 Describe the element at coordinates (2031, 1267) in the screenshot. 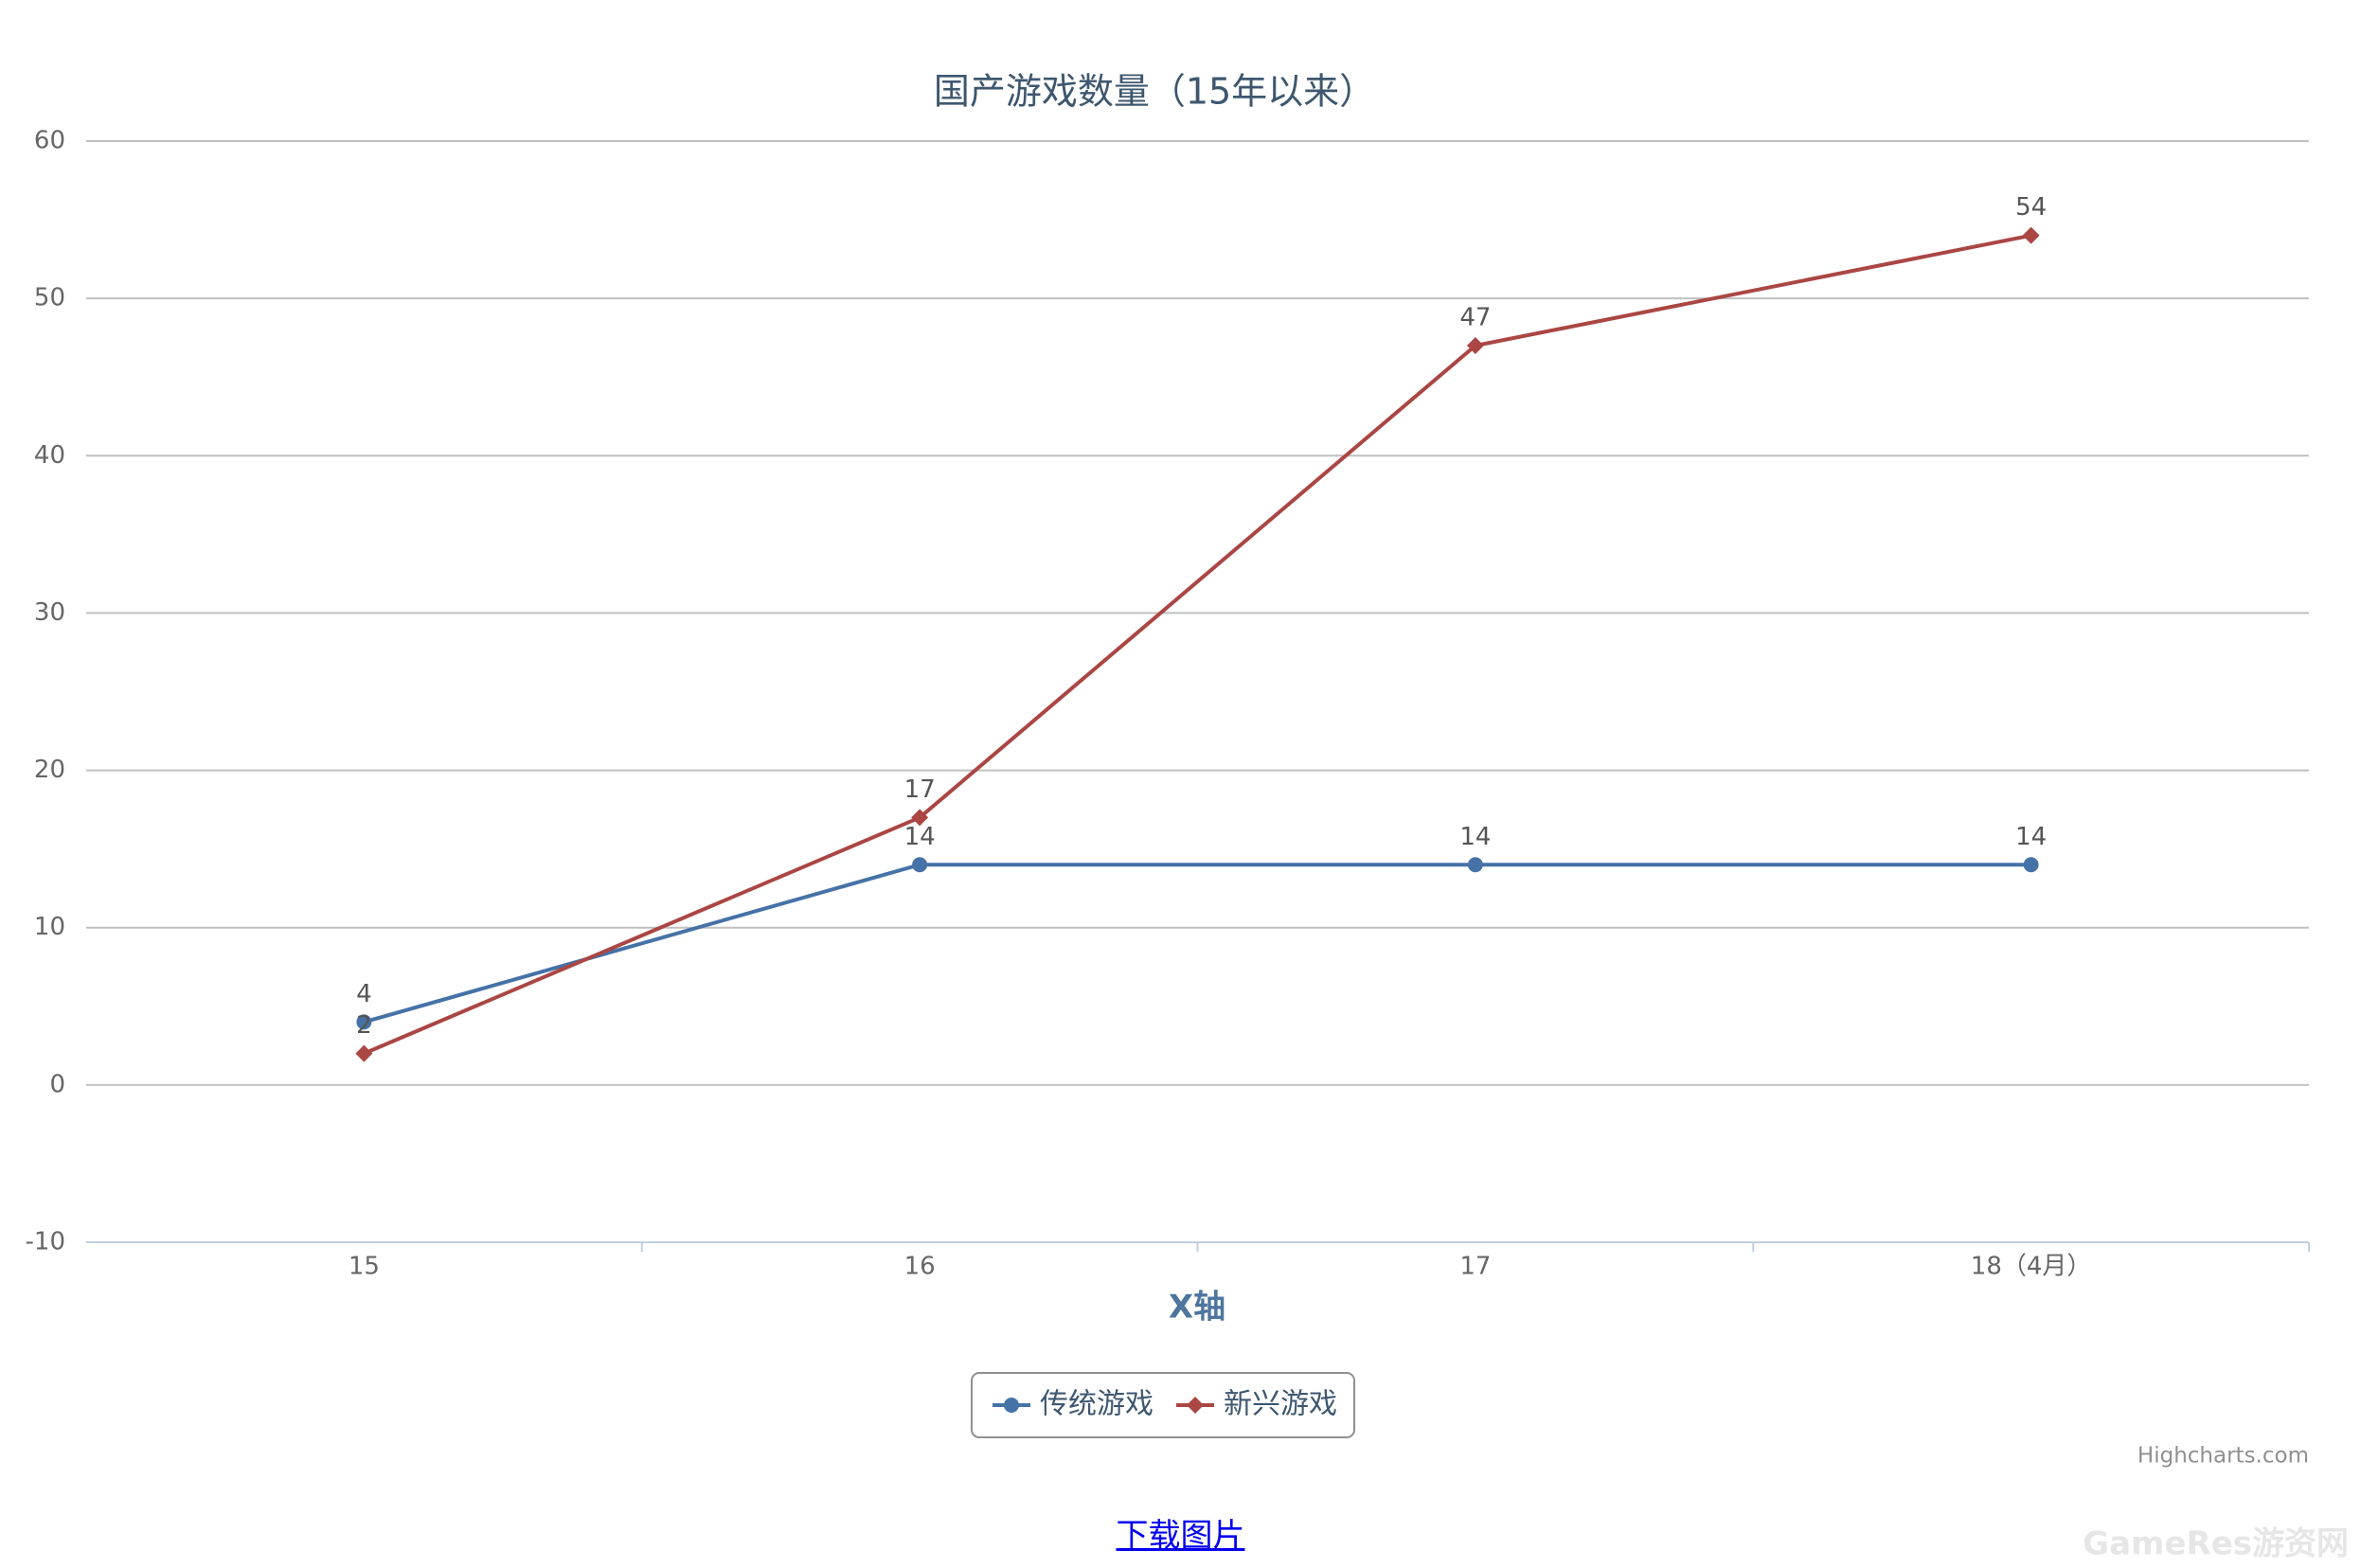

I see `x-tick-label: 18（4月）` at that location.